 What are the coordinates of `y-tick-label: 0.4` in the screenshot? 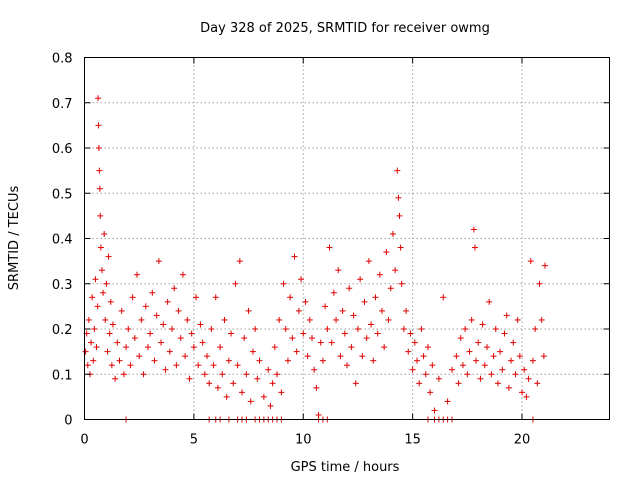 It's located at (62, 240).